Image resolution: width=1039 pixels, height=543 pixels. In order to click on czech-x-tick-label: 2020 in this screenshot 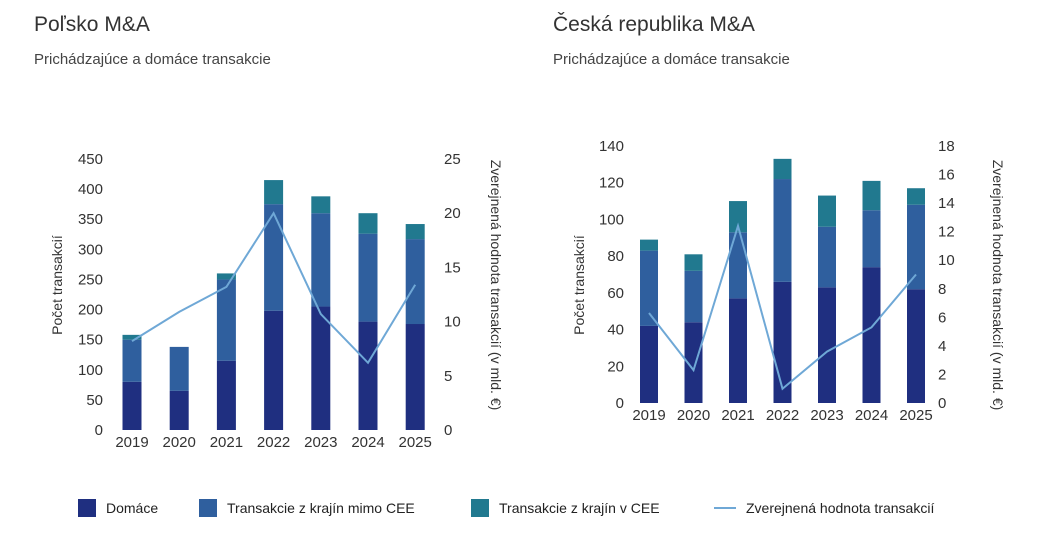, I will do `click(693, 415)`.